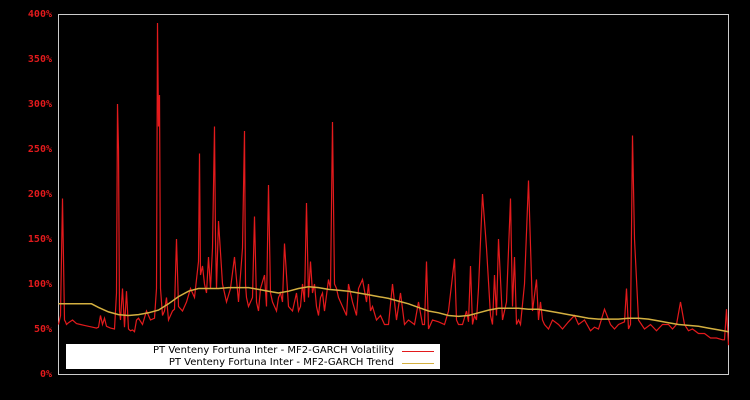  Describe the element at coordinates (39, 194) in the screenshot. I see `y-tick-label: 200%` at that location.